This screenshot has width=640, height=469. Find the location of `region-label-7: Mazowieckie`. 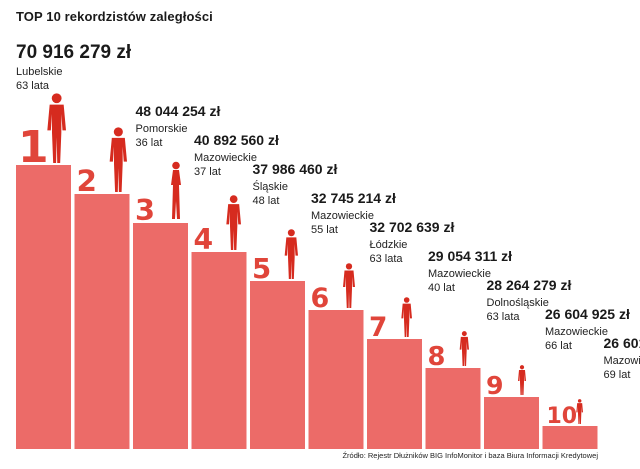

region-label-7: Mazowieckie is located at coordinates (459, 274).